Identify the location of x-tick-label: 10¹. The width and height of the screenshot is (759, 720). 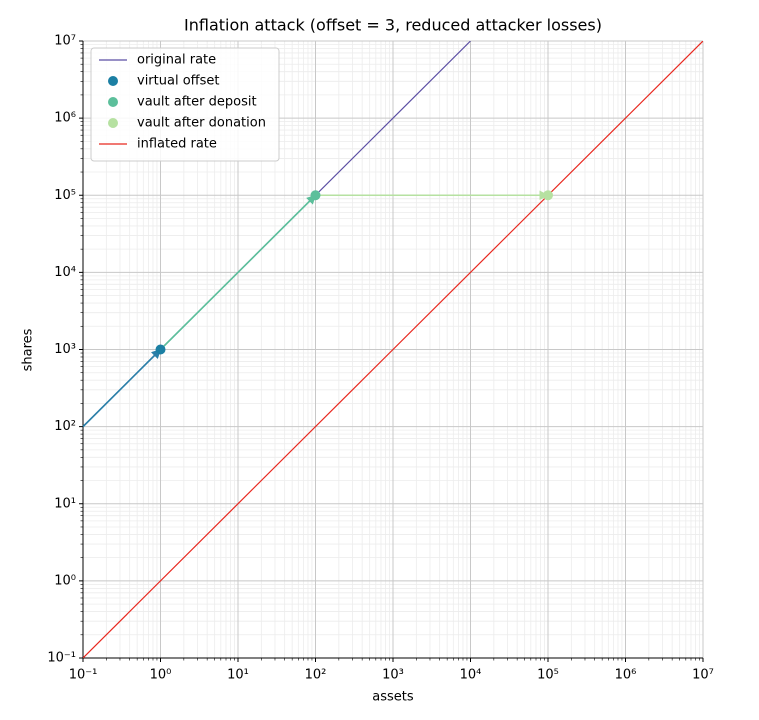
(238, 675).